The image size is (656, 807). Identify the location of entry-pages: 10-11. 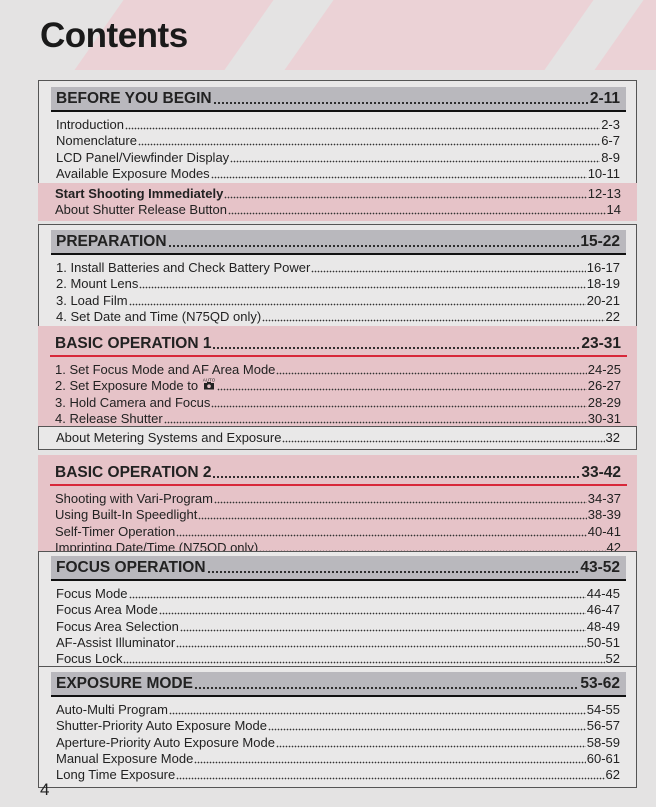
(603, 173).